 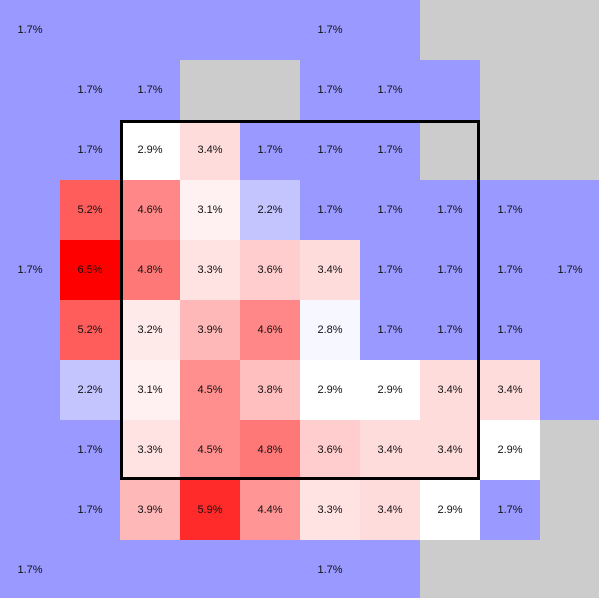 What do you see at coordinates (210, 510) in the screenshot?
I see `cell-value-label: 5.9%` at bounding box center [210, 510].